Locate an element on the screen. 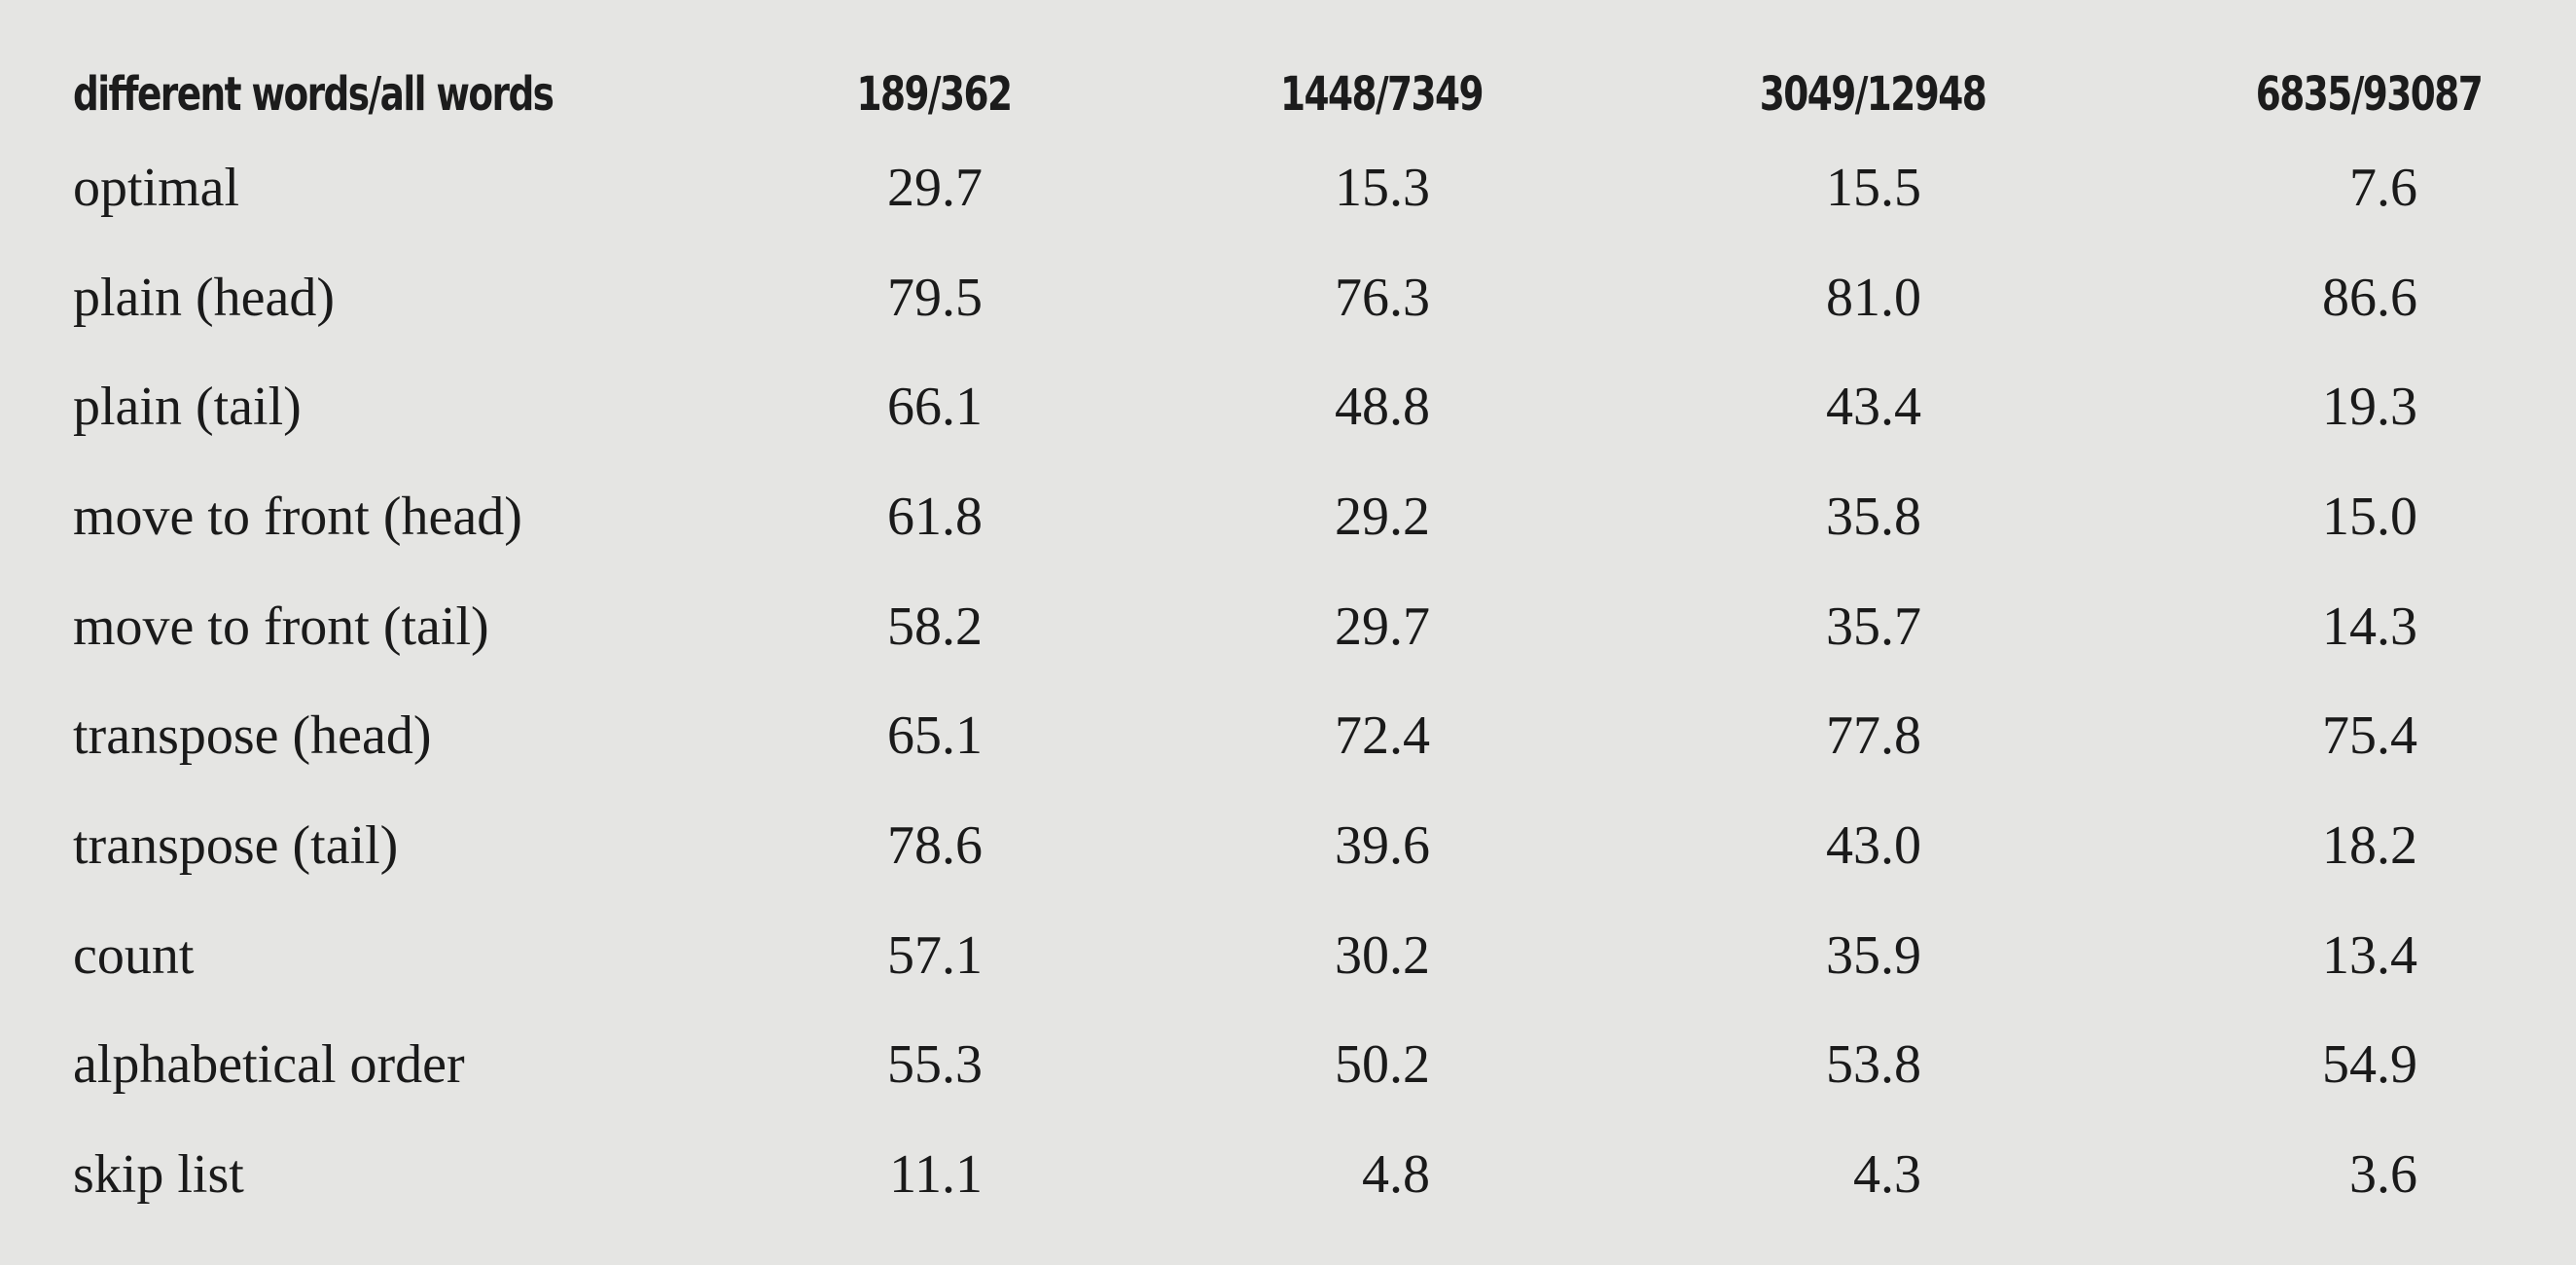  column-header-3049-12948: 3049/12948 is located at coordinates (1873, 94).